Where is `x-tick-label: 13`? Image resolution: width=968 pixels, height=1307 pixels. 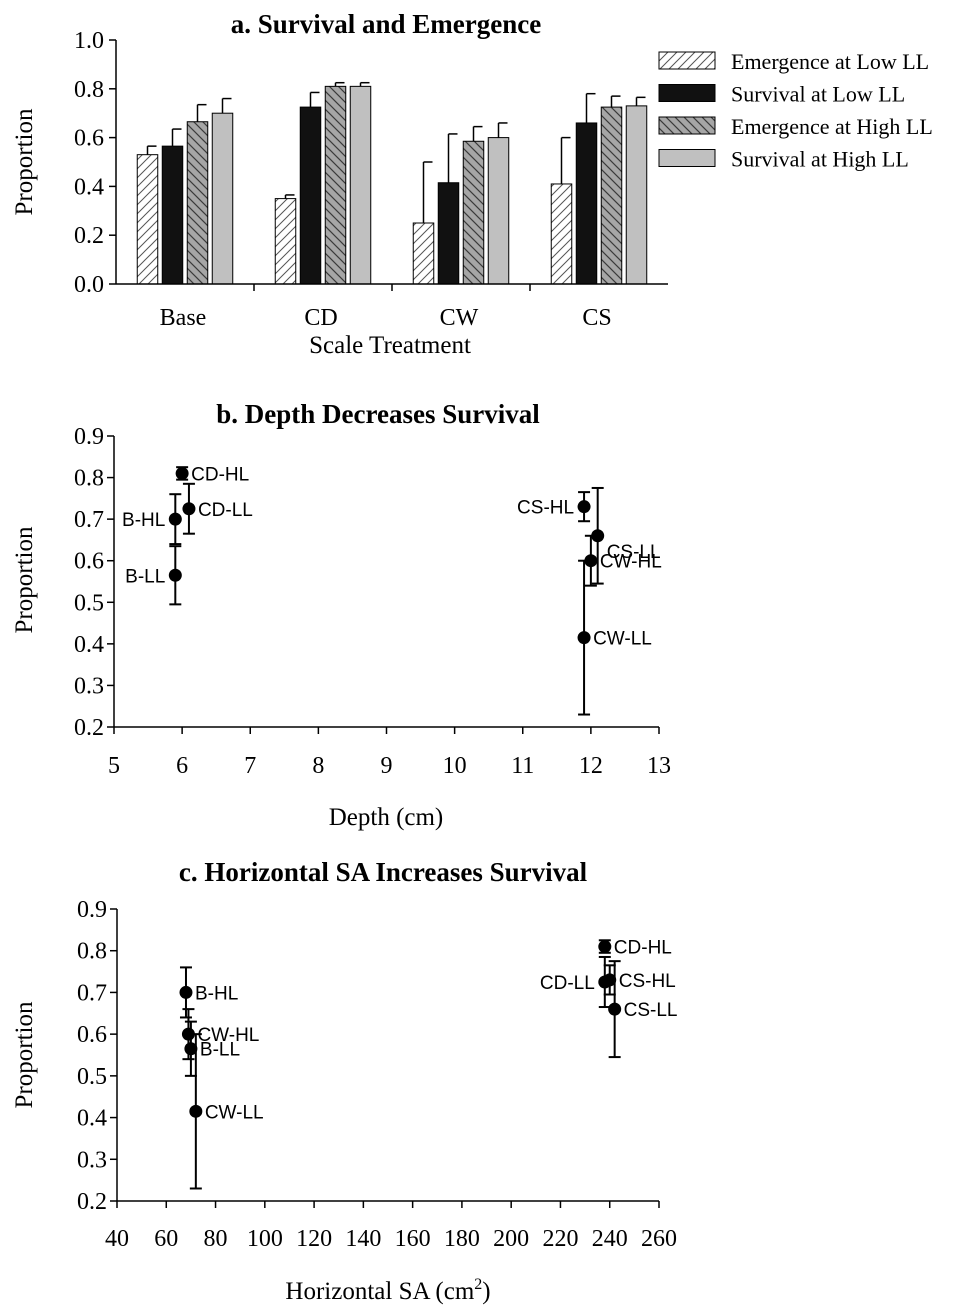
x-tick-label: 13 is located at coordinates (659, 766).